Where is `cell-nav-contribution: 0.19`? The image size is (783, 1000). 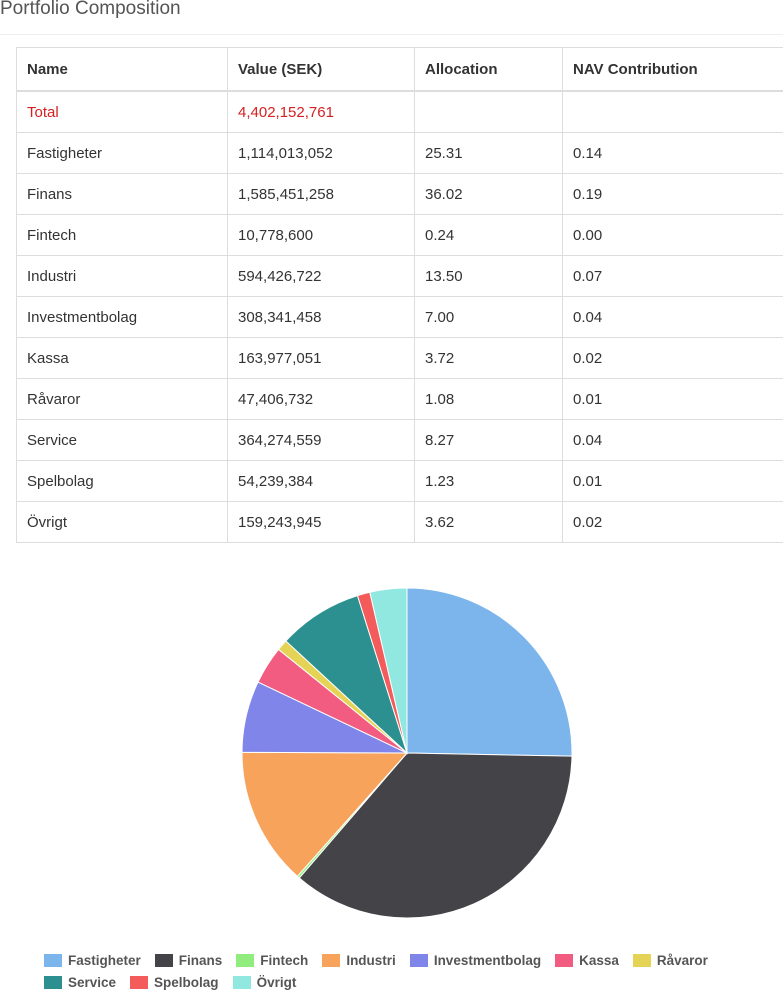 cell-nav-contribution: 0.19 is located at coordinates (672, 194).